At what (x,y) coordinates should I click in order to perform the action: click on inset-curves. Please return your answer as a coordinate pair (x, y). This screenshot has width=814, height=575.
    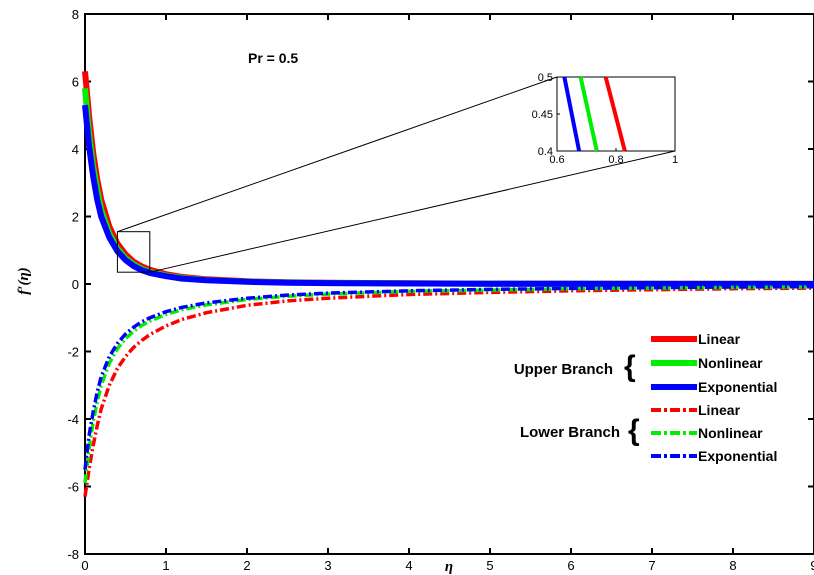
    Looking at the image, I should click on (594, 114).